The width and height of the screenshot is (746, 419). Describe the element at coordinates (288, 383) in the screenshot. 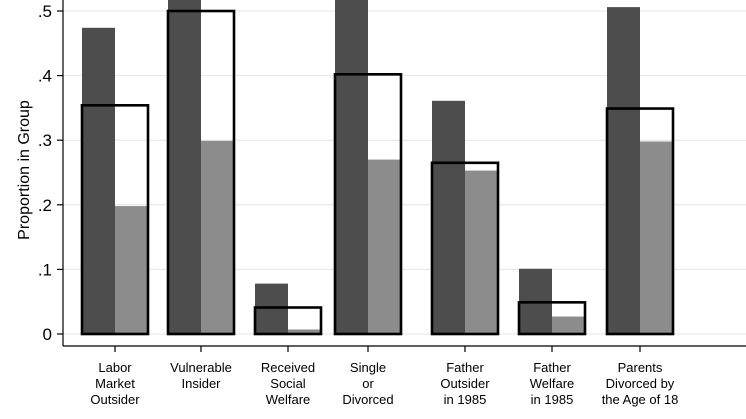

I see `x-category-label: Social` at that location.